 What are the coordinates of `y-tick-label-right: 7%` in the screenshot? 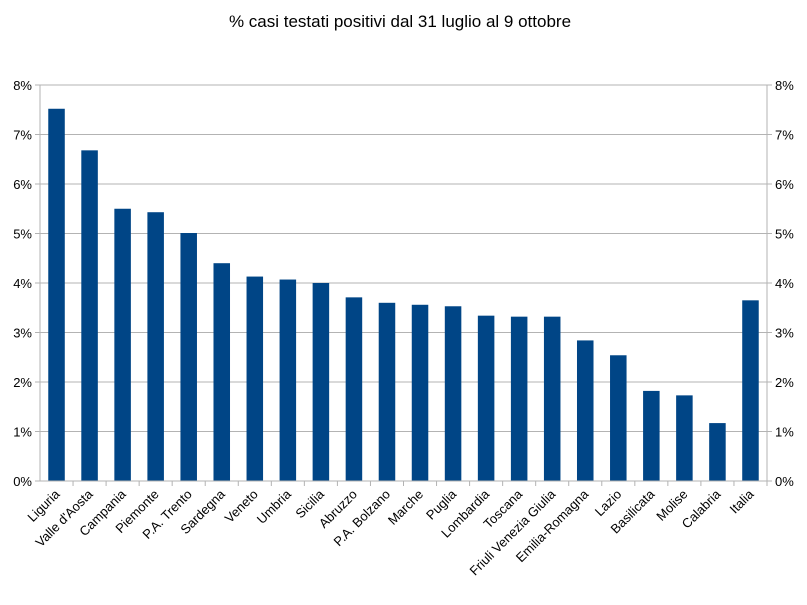 It's located at (784, 135).